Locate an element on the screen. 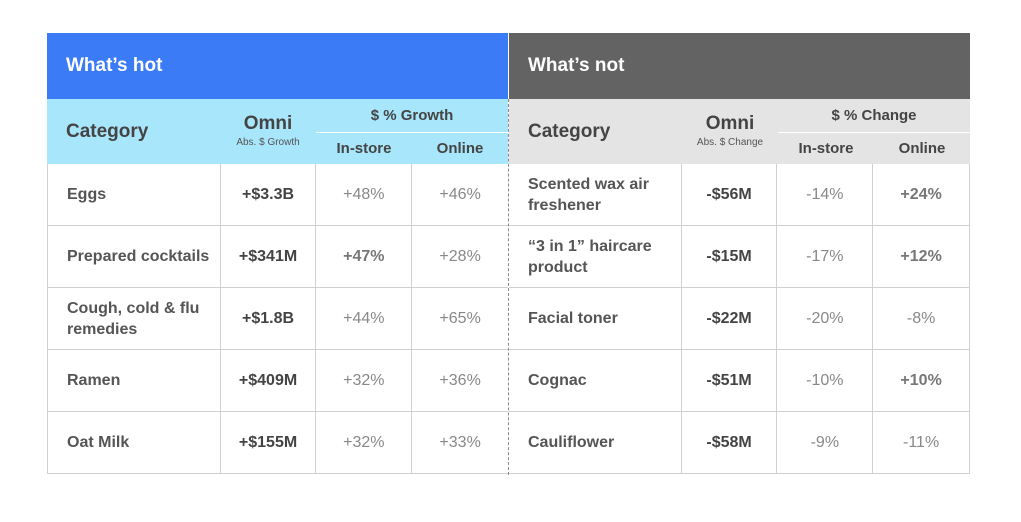  instore-cell: -10% is located at coordinates (825, 380).